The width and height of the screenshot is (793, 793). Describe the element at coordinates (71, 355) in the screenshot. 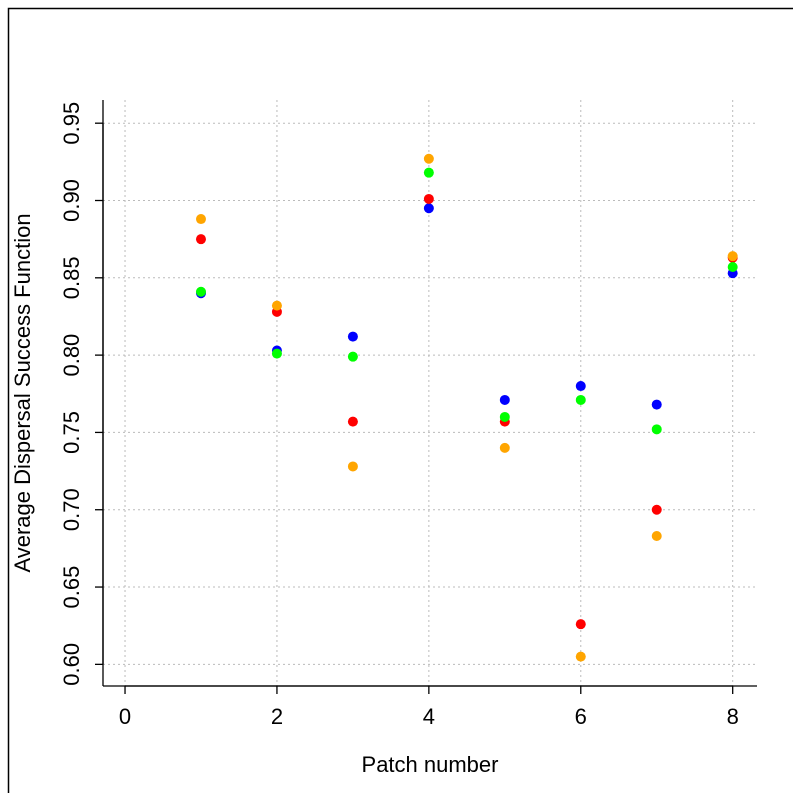

I see `y-tick-label: 0.80` at that location.